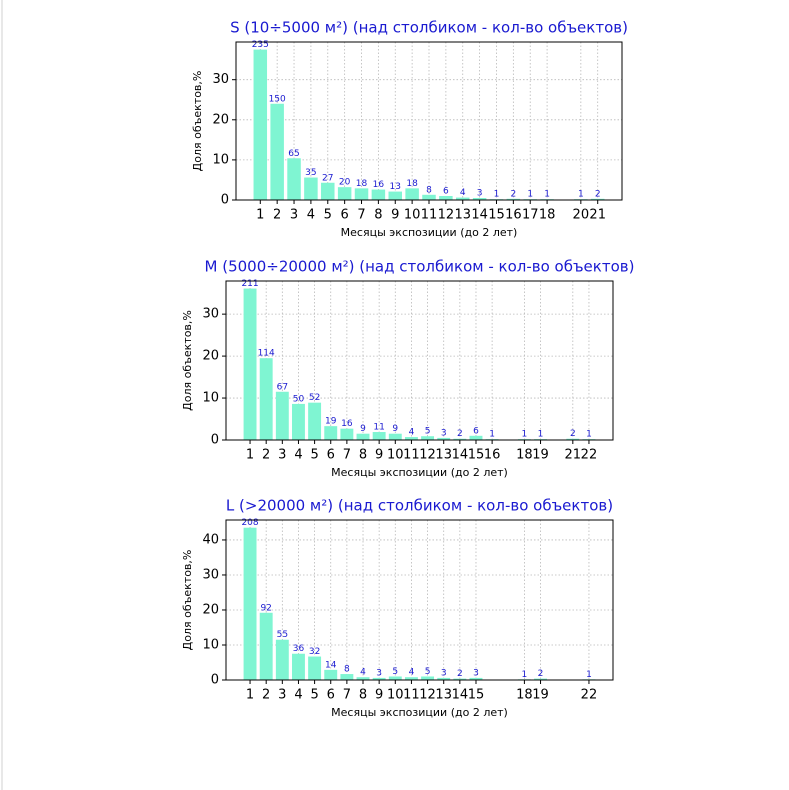 The image size is (789, 790). Describe the element at coordinates (347, 424) in the screenshot. I see `value-label: 16` at that location.